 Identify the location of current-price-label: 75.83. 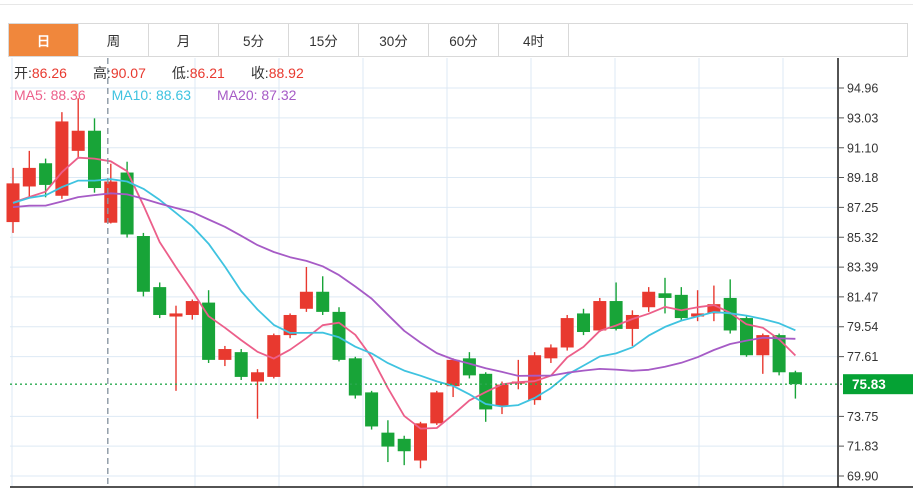
(869, 384).